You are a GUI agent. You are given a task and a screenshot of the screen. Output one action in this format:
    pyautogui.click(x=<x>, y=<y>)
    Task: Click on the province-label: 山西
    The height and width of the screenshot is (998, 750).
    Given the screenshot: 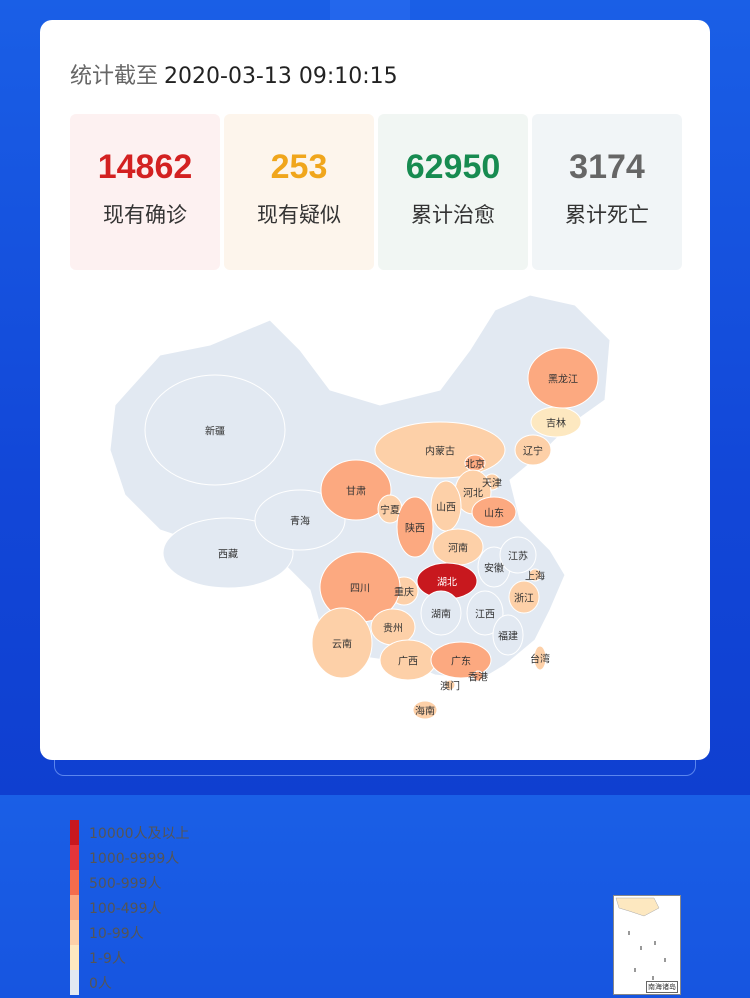 What is the action you would take?
    pyautogui.click(x=446, y=508)
    